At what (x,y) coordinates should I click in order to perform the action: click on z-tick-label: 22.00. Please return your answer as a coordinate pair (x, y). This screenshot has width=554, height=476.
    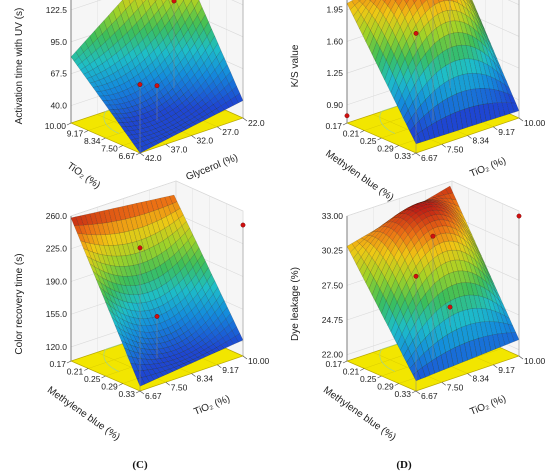
    Looking at the image, I should click on (333, 355).